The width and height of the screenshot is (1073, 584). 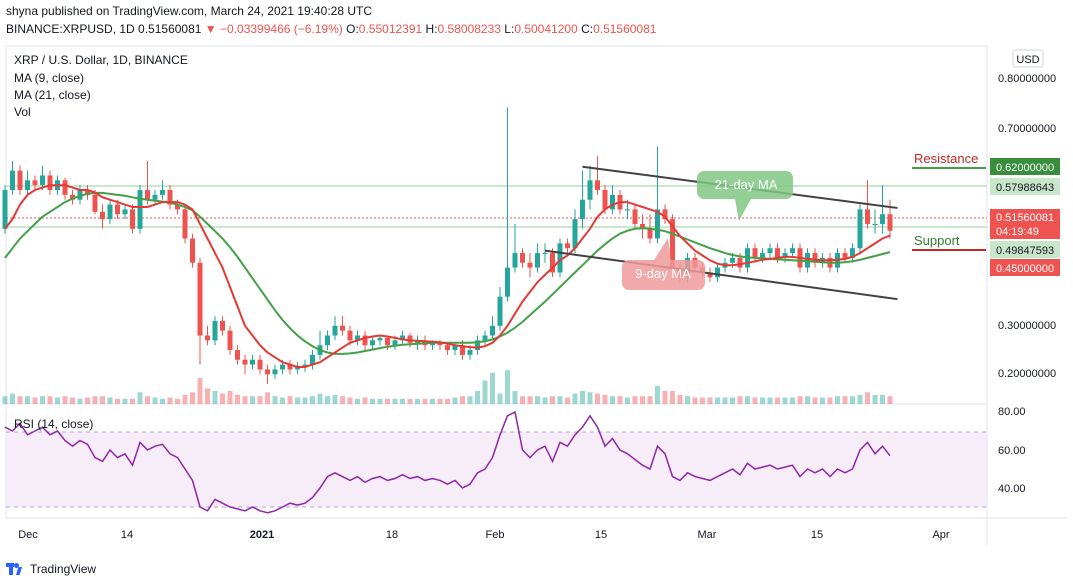 I want to click on currency-button-label: USD, so click(x=1027, y=60).